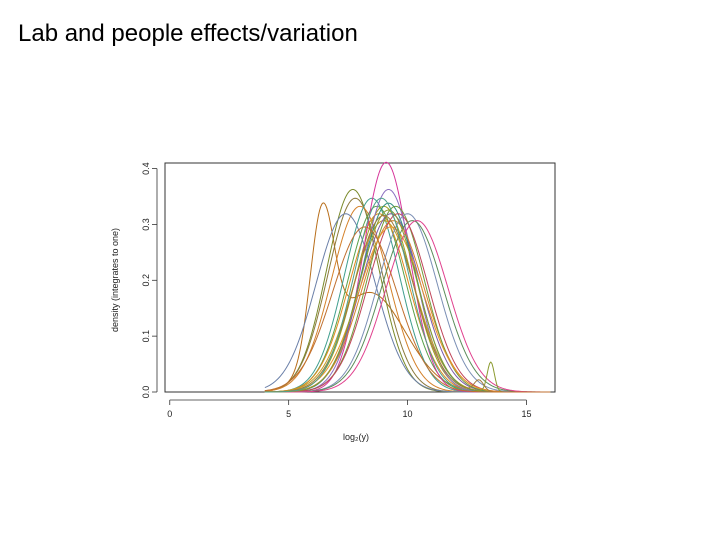 This screenshot has width=720, height=540. What do you see at coordinates (408, 414) in the screenshot?
I see `x-tick-label: 10` at bounding box center [408, 414].